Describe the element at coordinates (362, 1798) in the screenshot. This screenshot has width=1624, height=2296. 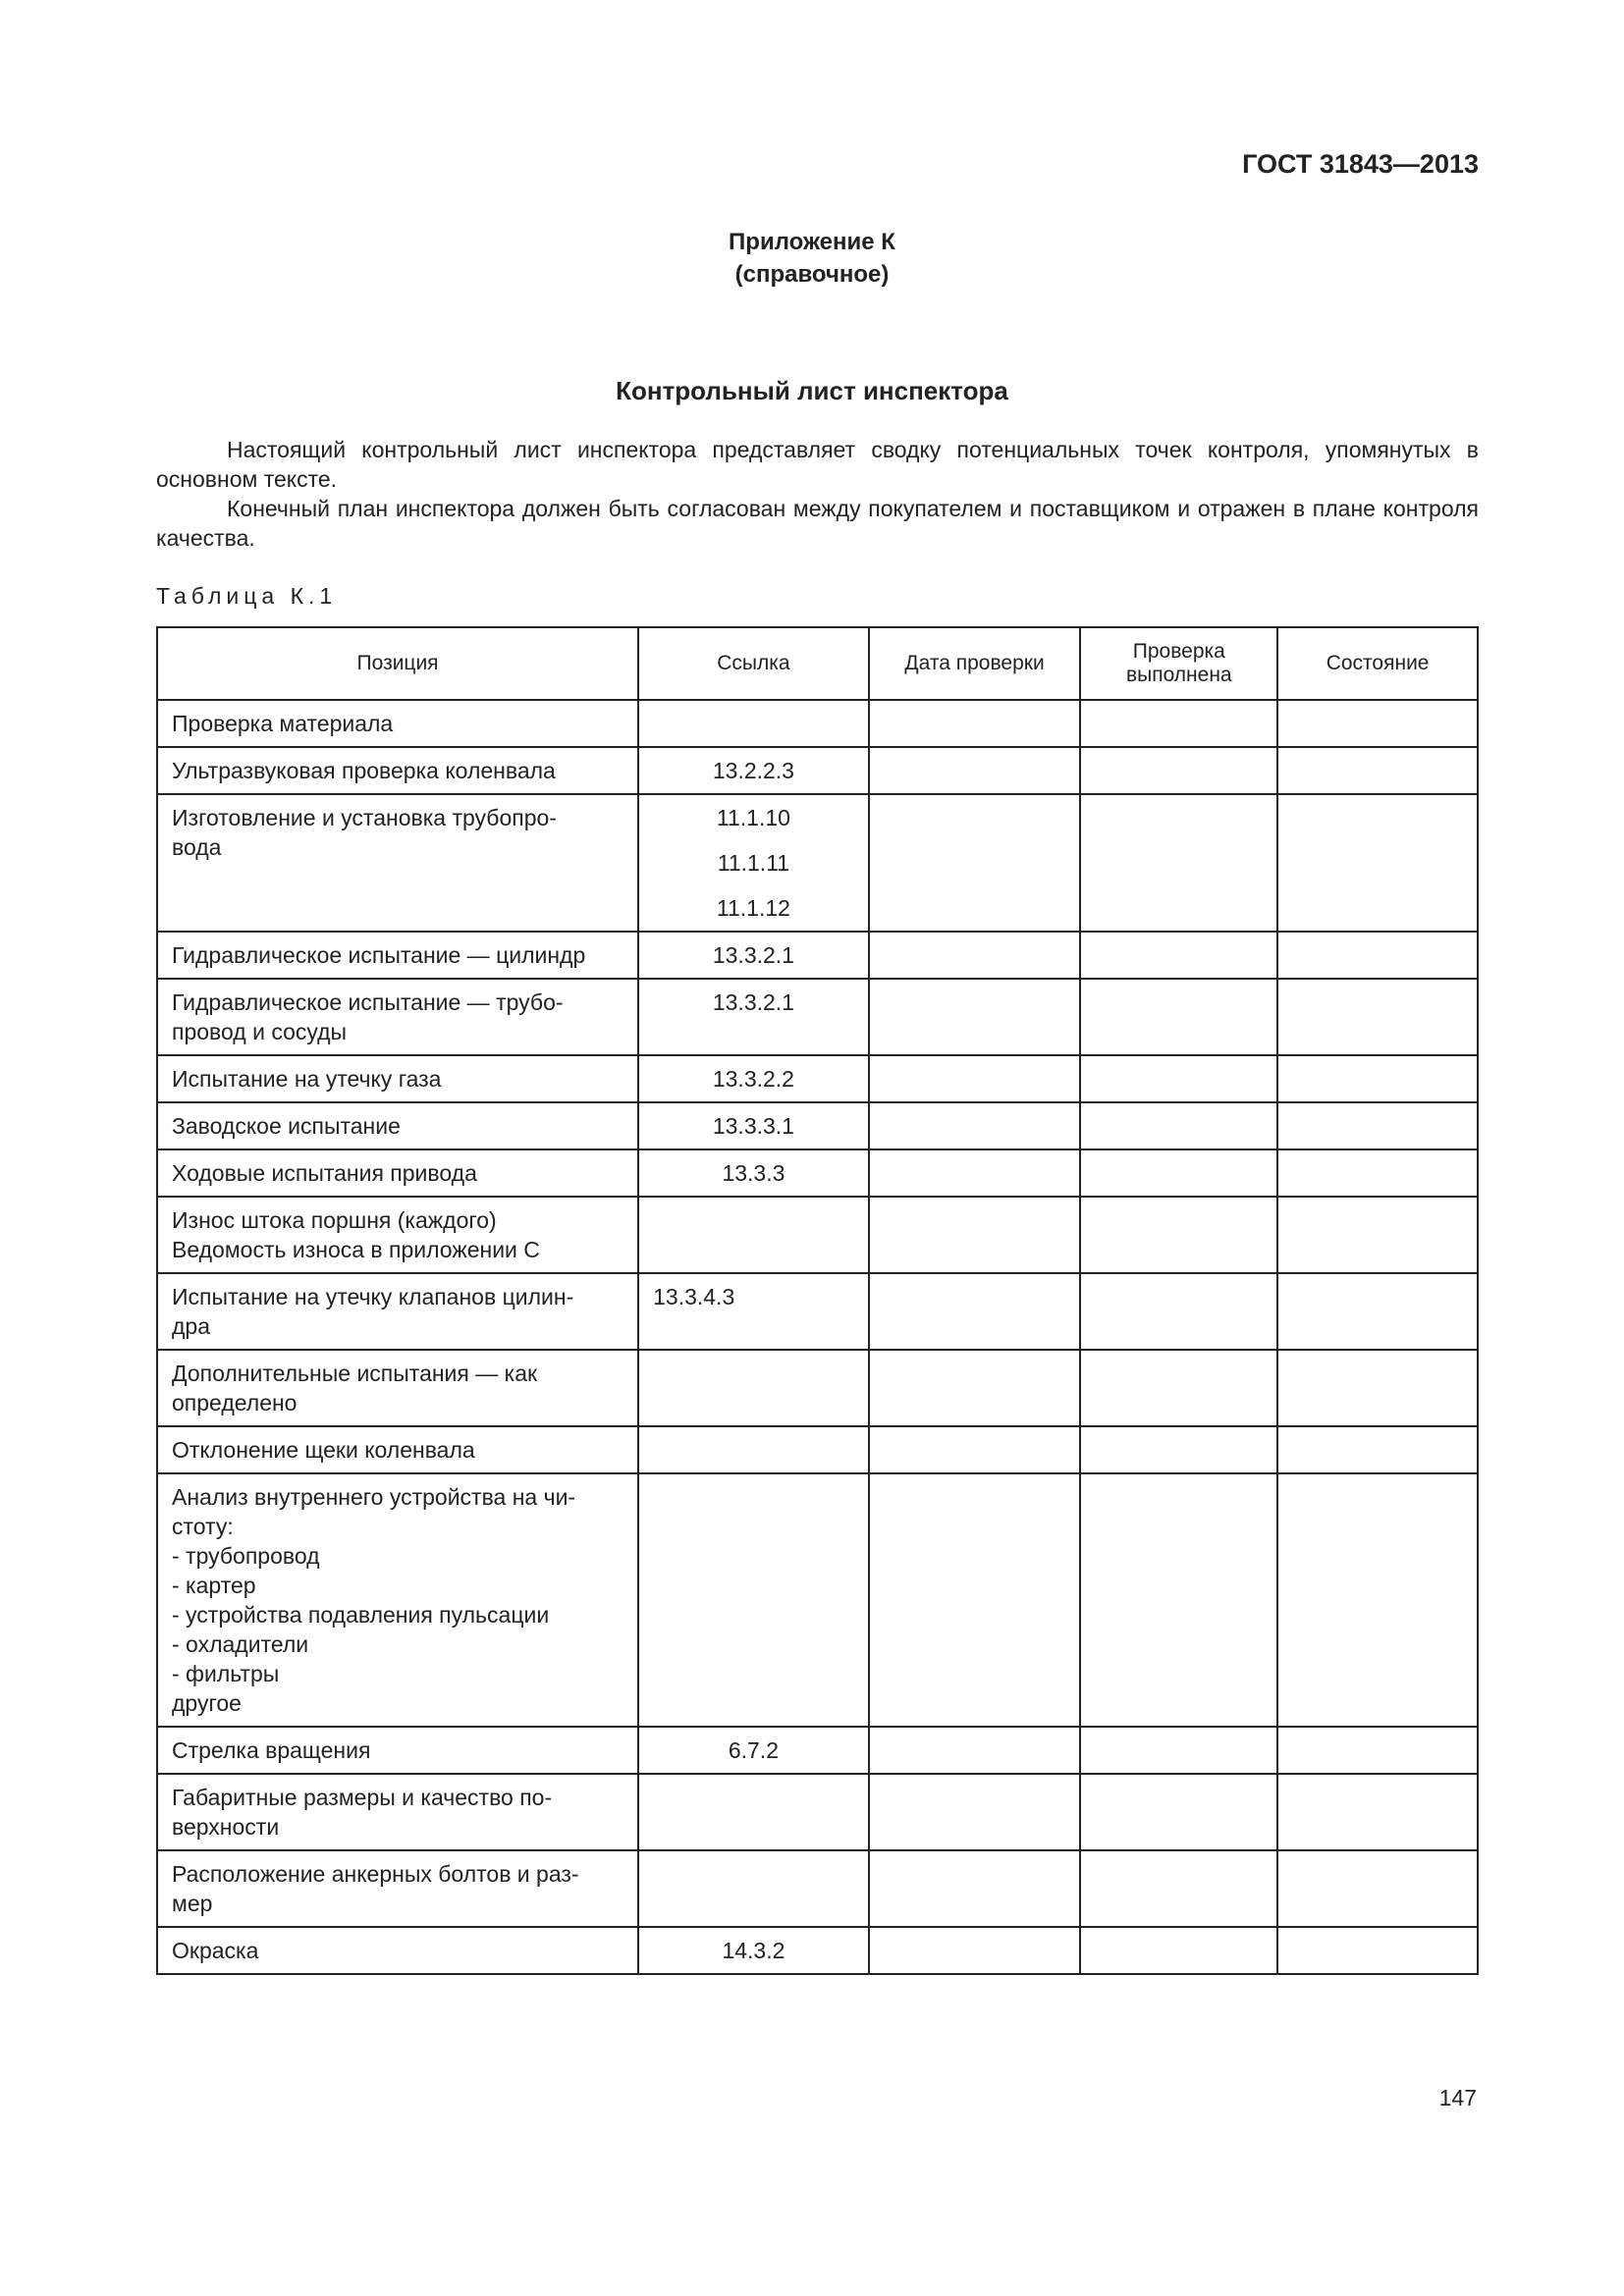
I see `position-line: Габаритные размеры и качество по-` at that location.